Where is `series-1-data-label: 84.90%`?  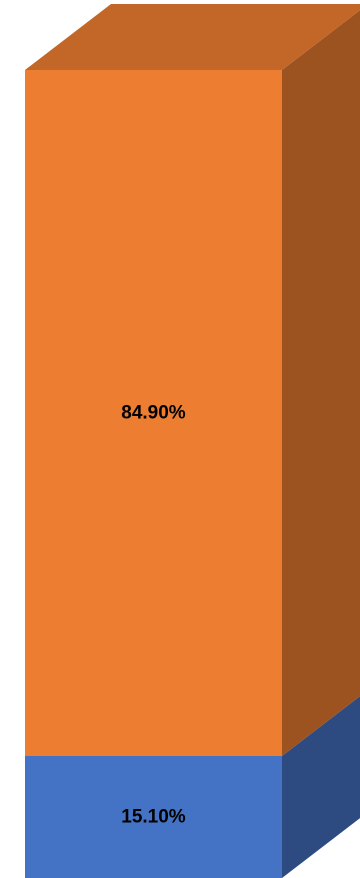
series-1-data-label: 84.90% is located at coordinates (153, 412).